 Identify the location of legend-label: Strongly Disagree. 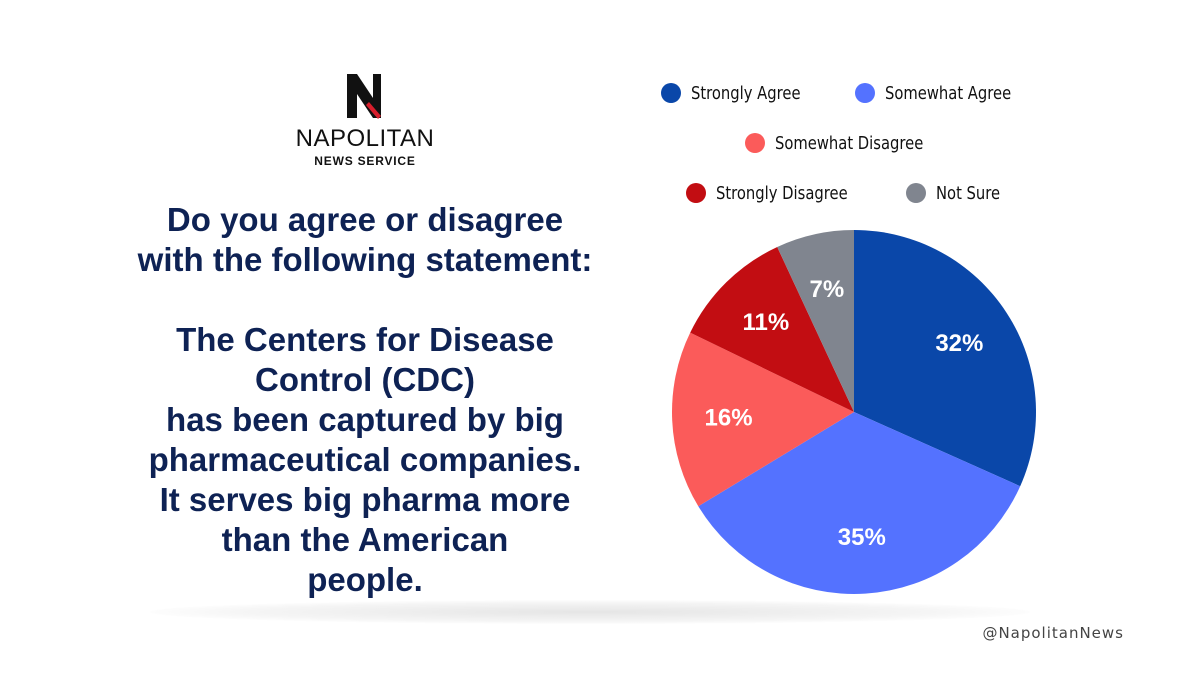
(781, 193).